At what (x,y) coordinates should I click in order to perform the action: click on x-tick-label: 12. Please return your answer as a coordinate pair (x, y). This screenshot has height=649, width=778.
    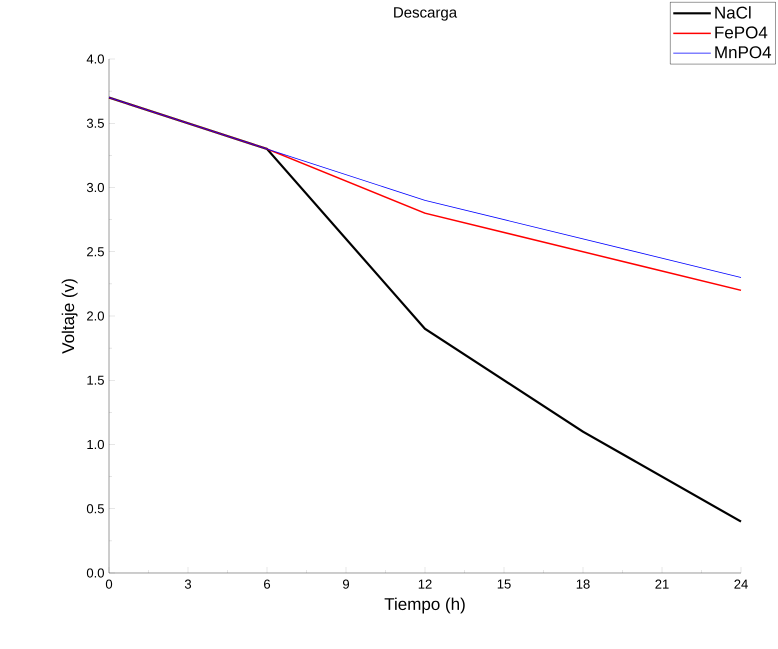
    Looking at the image, I should click on (425, 584).